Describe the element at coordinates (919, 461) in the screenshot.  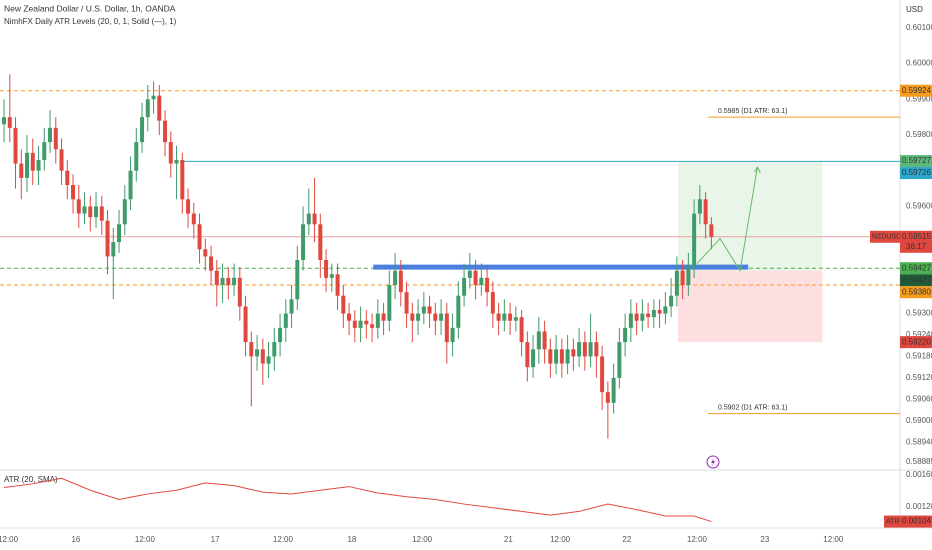
I see `y-tick-label: 0.58885` at that location.